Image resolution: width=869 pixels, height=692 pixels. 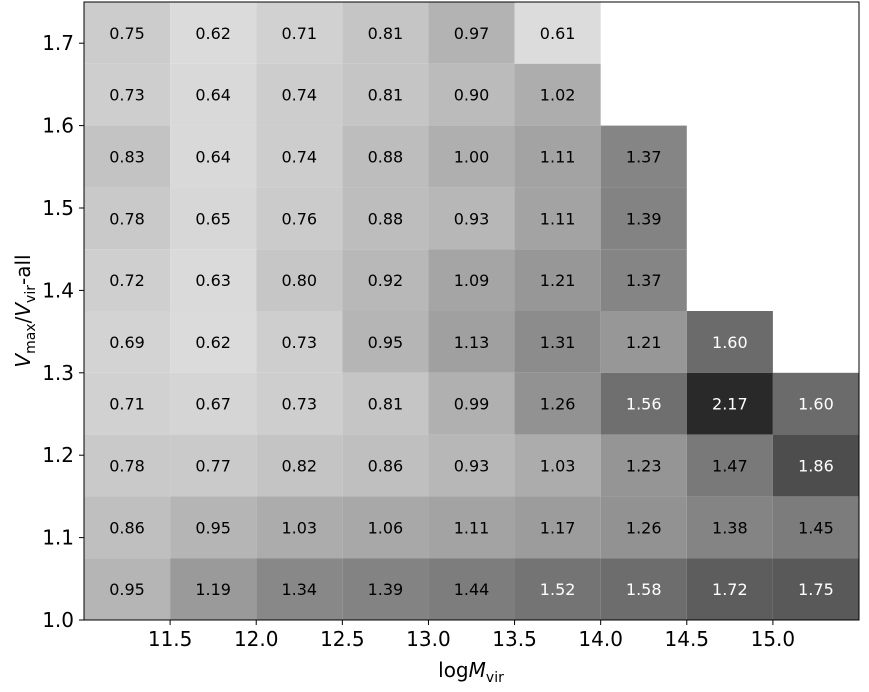 I want to click on cell-value-label: 2.53, so click(x=9, y=466).